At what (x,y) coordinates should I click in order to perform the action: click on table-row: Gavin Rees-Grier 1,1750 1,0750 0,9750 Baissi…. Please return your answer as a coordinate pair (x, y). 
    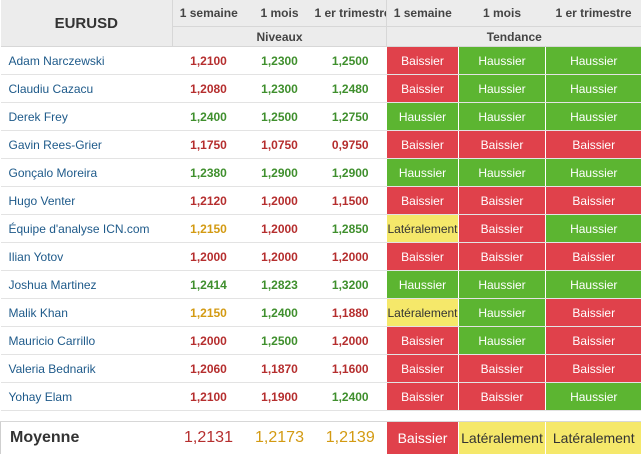
    Looking at the image, I should click on (320, 144).